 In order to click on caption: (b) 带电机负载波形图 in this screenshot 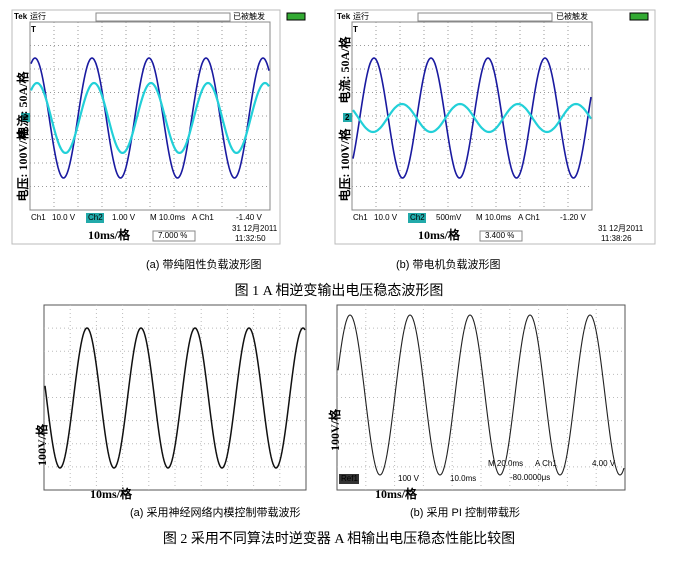, I will do `click(448, 264)`.